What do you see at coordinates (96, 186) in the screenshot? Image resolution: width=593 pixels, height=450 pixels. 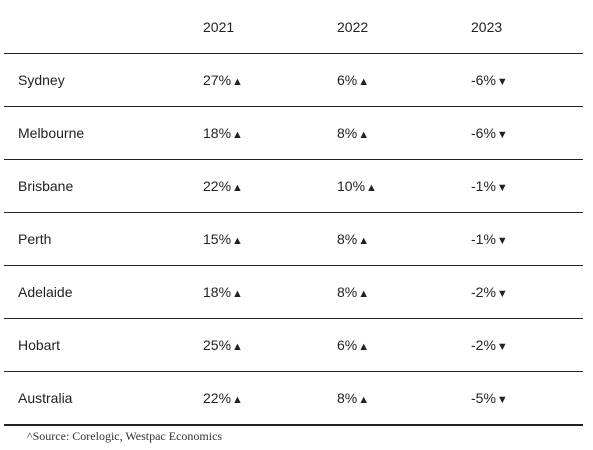 I see `row-city-label: Brisbane` at bounding box center [96, 186].